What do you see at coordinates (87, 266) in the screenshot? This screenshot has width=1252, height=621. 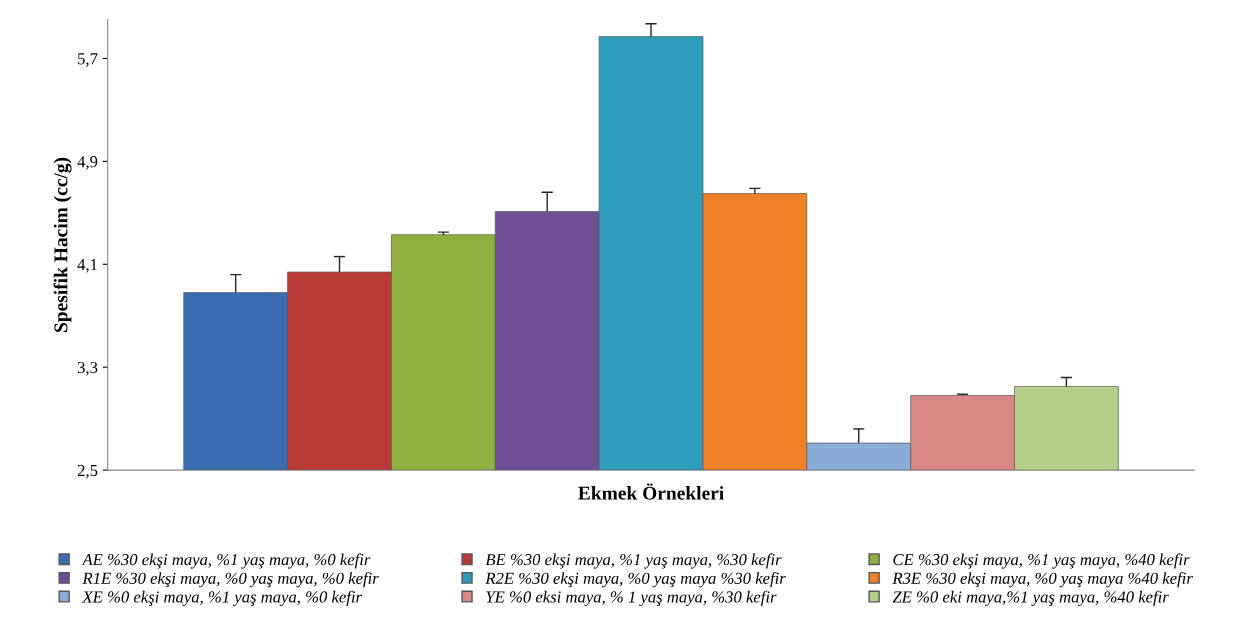 I see `y-tick-label: 4,1` at bounding box center [87, 266].